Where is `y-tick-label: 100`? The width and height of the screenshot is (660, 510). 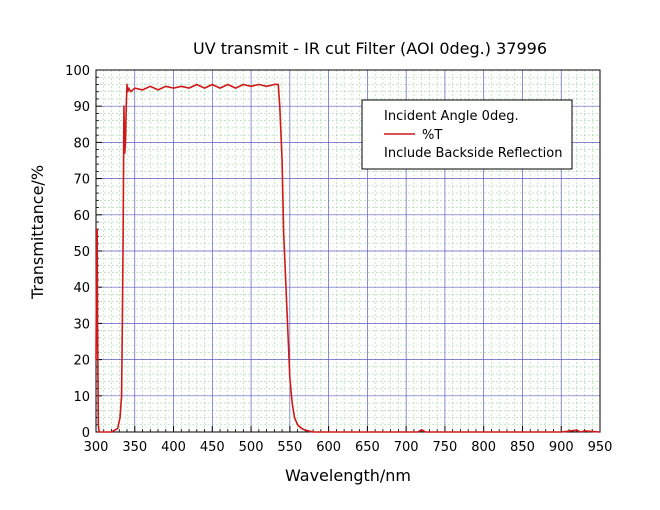
y-tick-label: 100 is located at coordinates (77, 71).